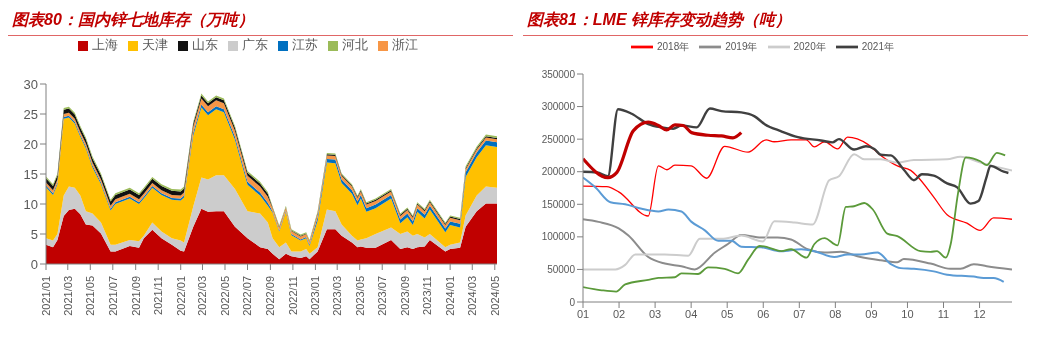  What do you see at coordinates (260, 22) in the screenshot?
I see `chart-title: 图表80：国内锌七地库存（万吨）` at bounding box center [260, 22].